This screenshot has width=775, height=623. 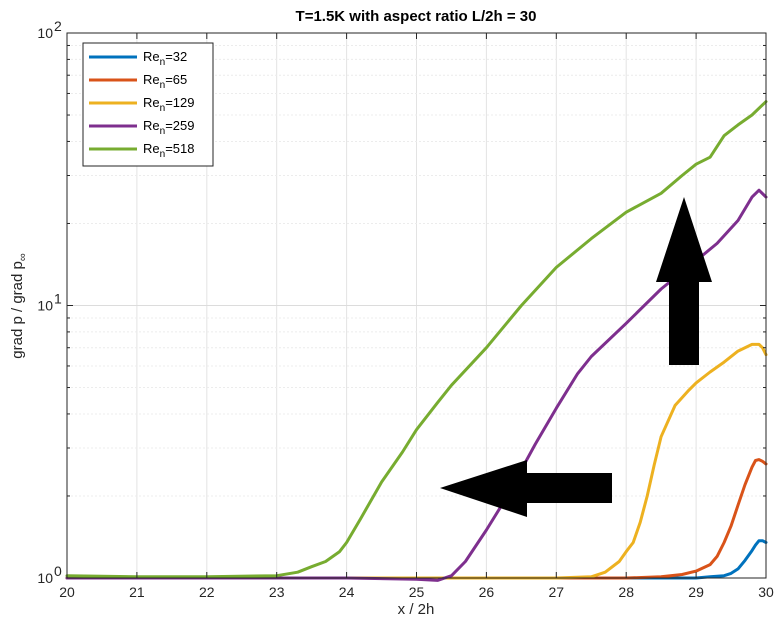 What do you see at coordinates (165, 81) in the screenshot?
I see `legend-label-1: Ren=65` at bounding box center [165, 81].